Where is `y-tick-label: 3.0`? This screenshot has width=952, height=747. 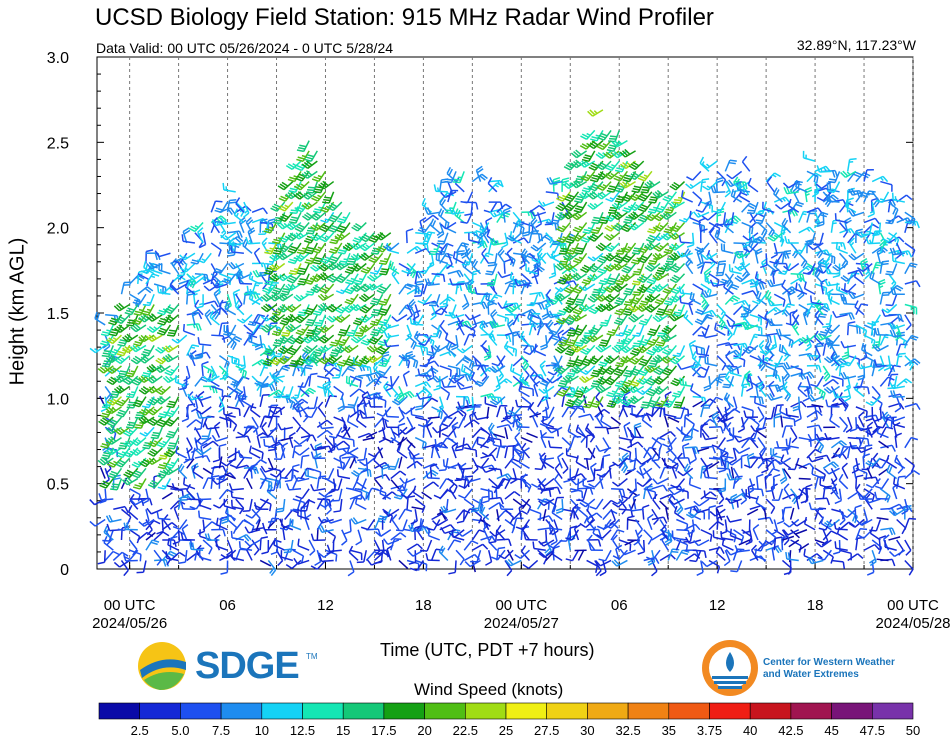 y-tick-label: 3.0 is located at coordinates (58, 58).